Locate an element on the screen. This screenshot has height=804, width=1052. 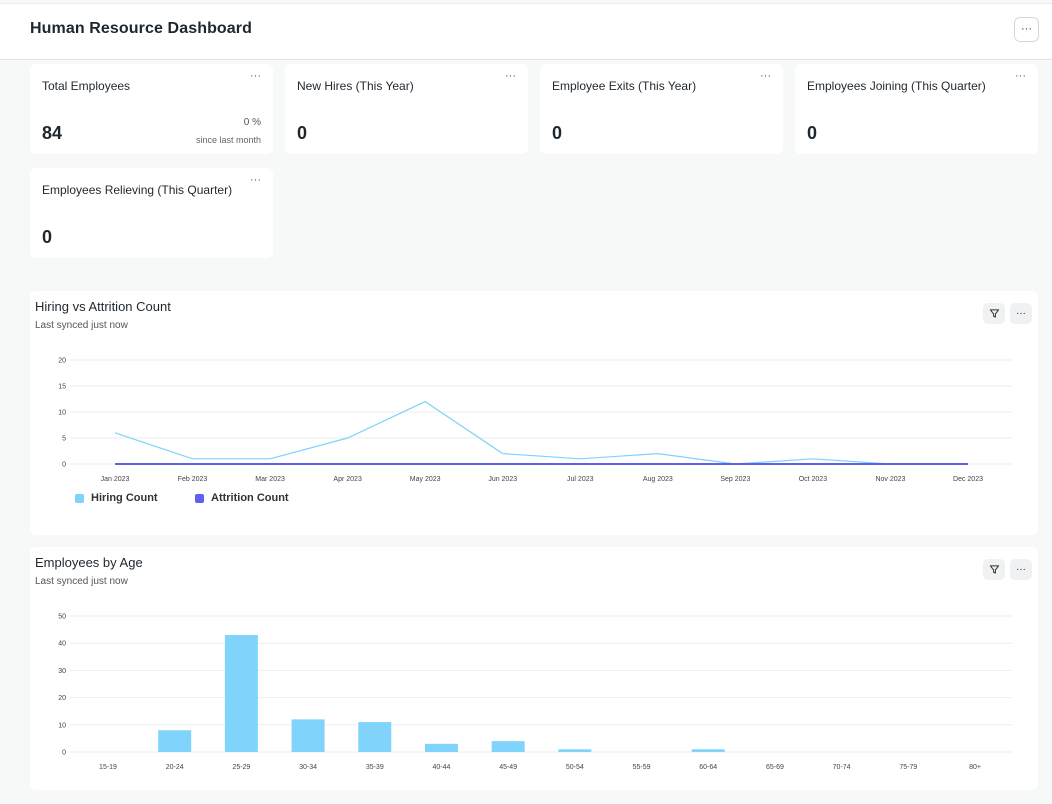
card-title: Employee Exits (This Year) is located at coordinates (624, 86).